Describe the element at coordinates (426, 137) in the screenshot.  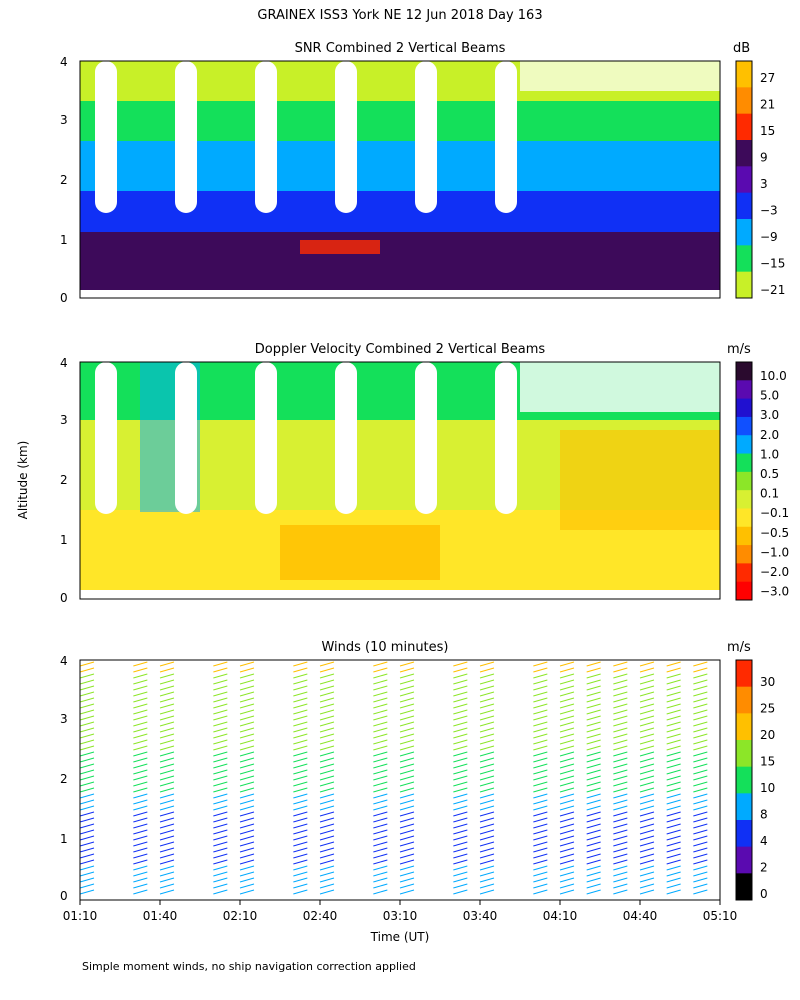
I see `snr-gap` at that location.